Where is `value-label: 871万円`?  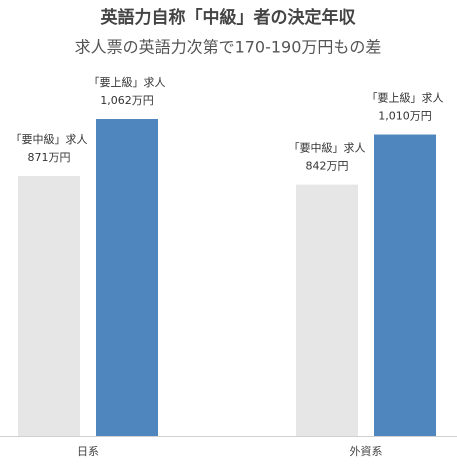 value-label: 871万円 is located at coordinates (49, 157).